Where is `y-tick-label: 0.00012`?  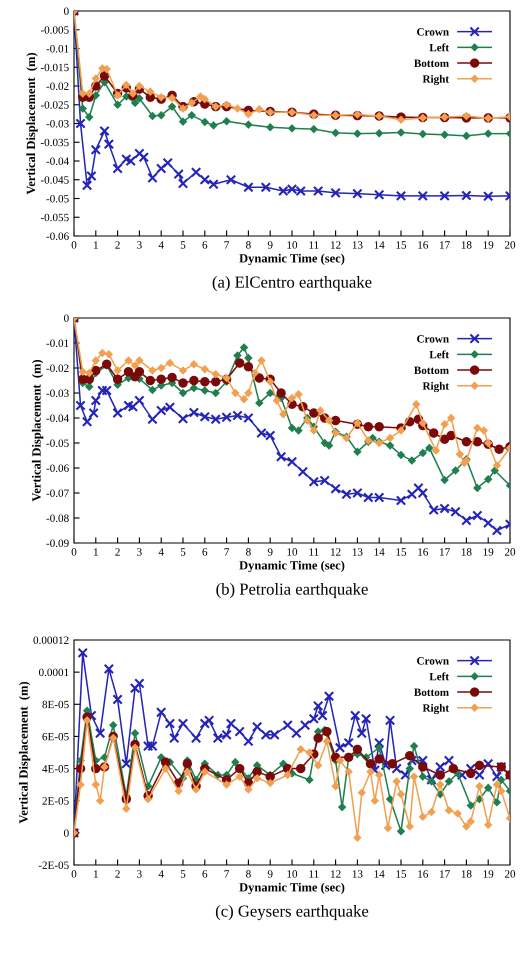
y-tick-label: 0.00012 is located at coordinates (51, 640).